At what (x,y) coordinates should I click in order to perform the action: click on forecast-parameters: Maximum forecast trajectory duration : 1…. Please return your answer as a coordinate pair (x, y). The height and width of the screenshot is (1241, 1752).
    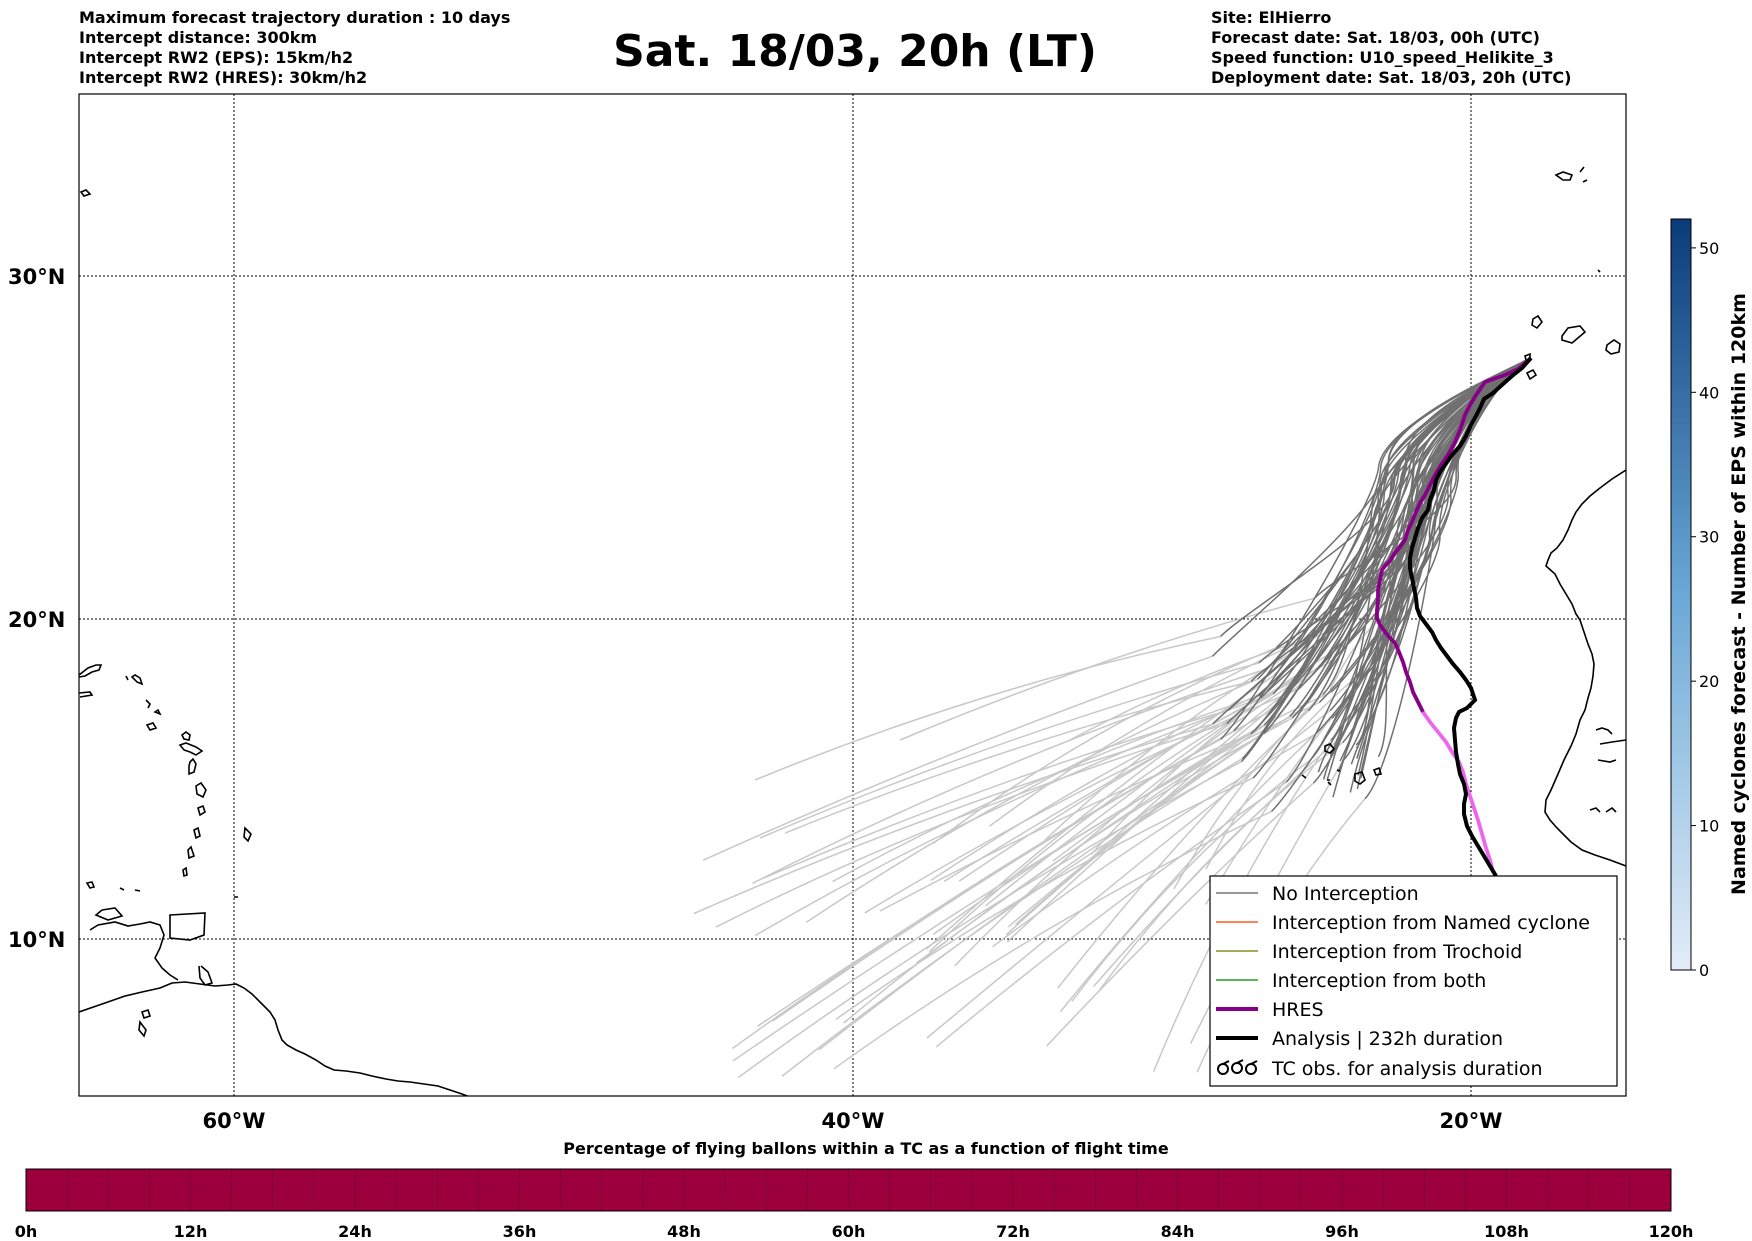
    Looking at the image, I should click on (294, 48).